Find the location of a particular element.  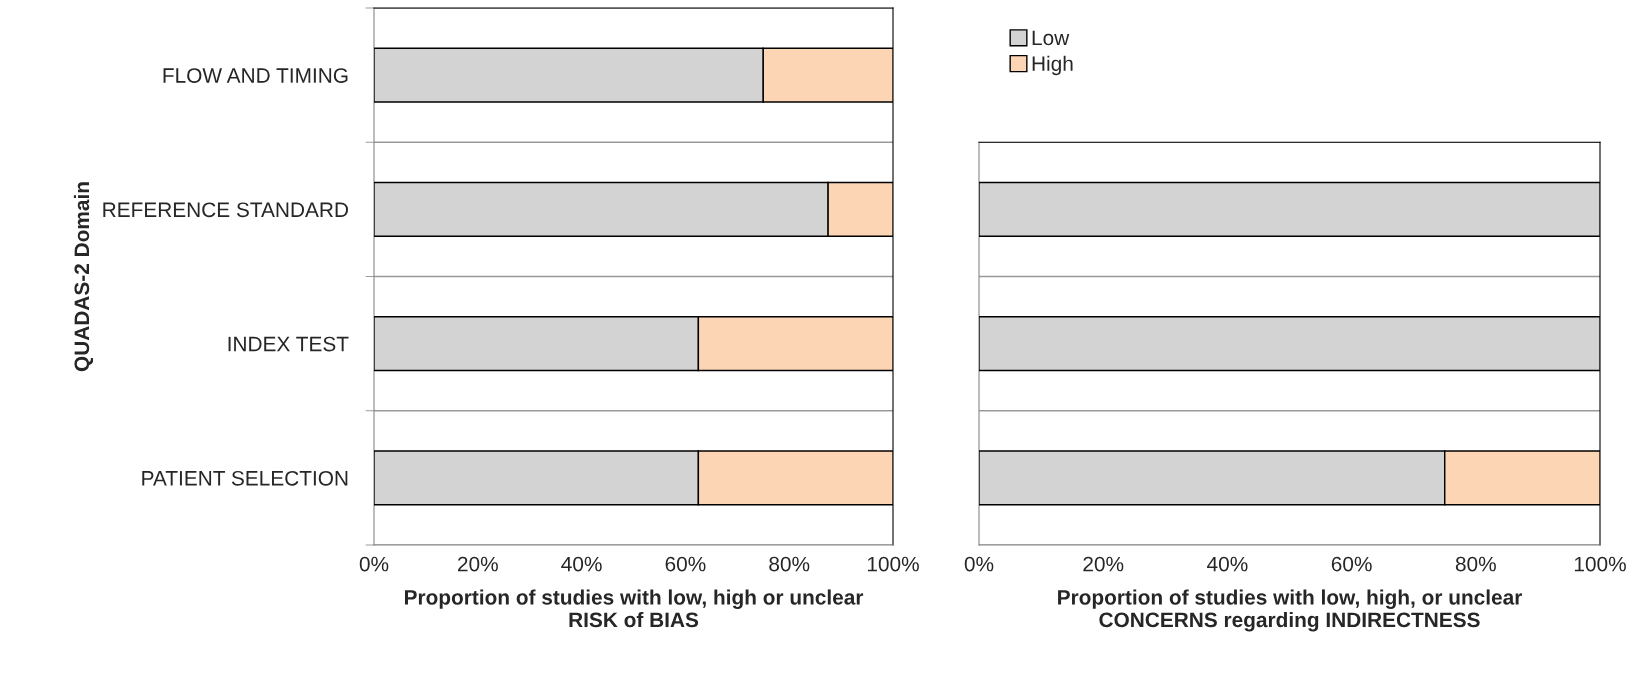

legend-label: High is located at coordinates (1052, 65).